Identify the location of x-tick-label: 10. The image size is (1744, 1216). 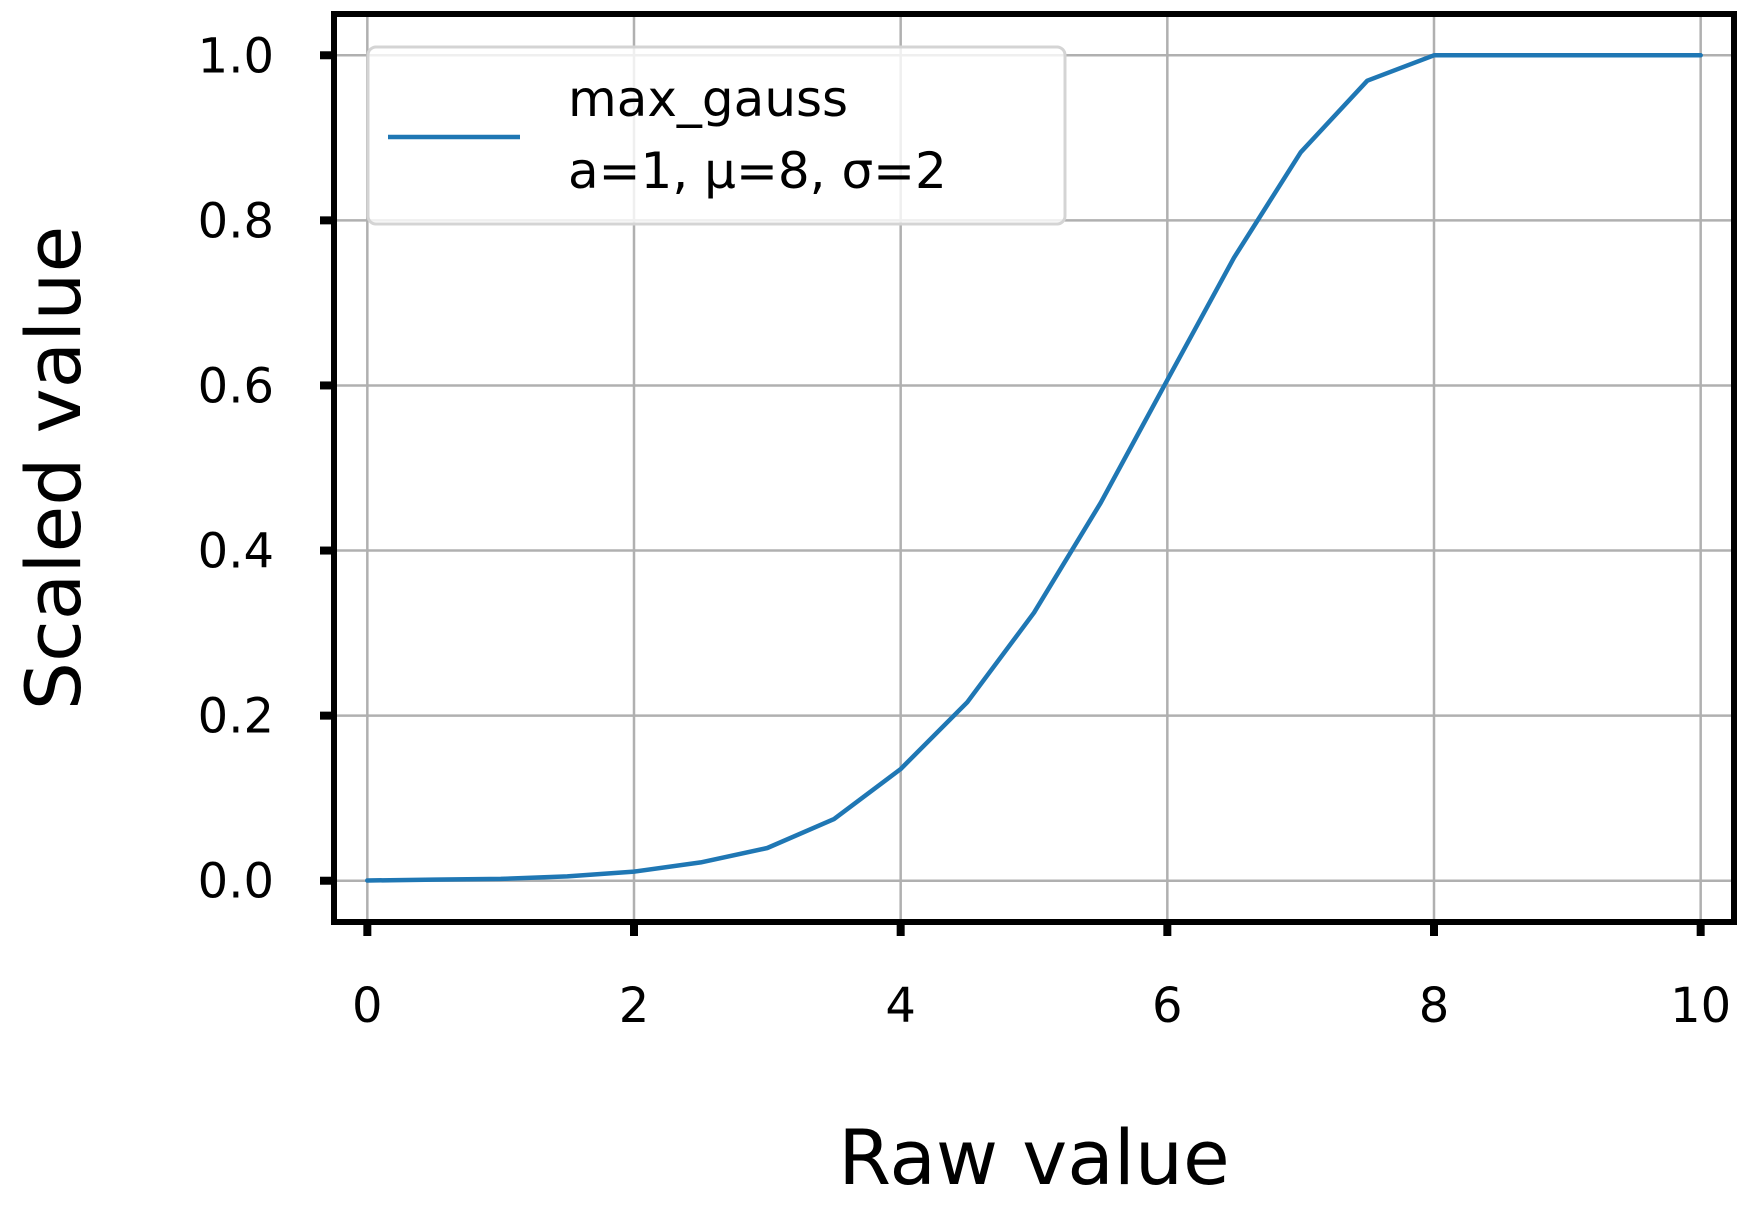
(1700, 1006).